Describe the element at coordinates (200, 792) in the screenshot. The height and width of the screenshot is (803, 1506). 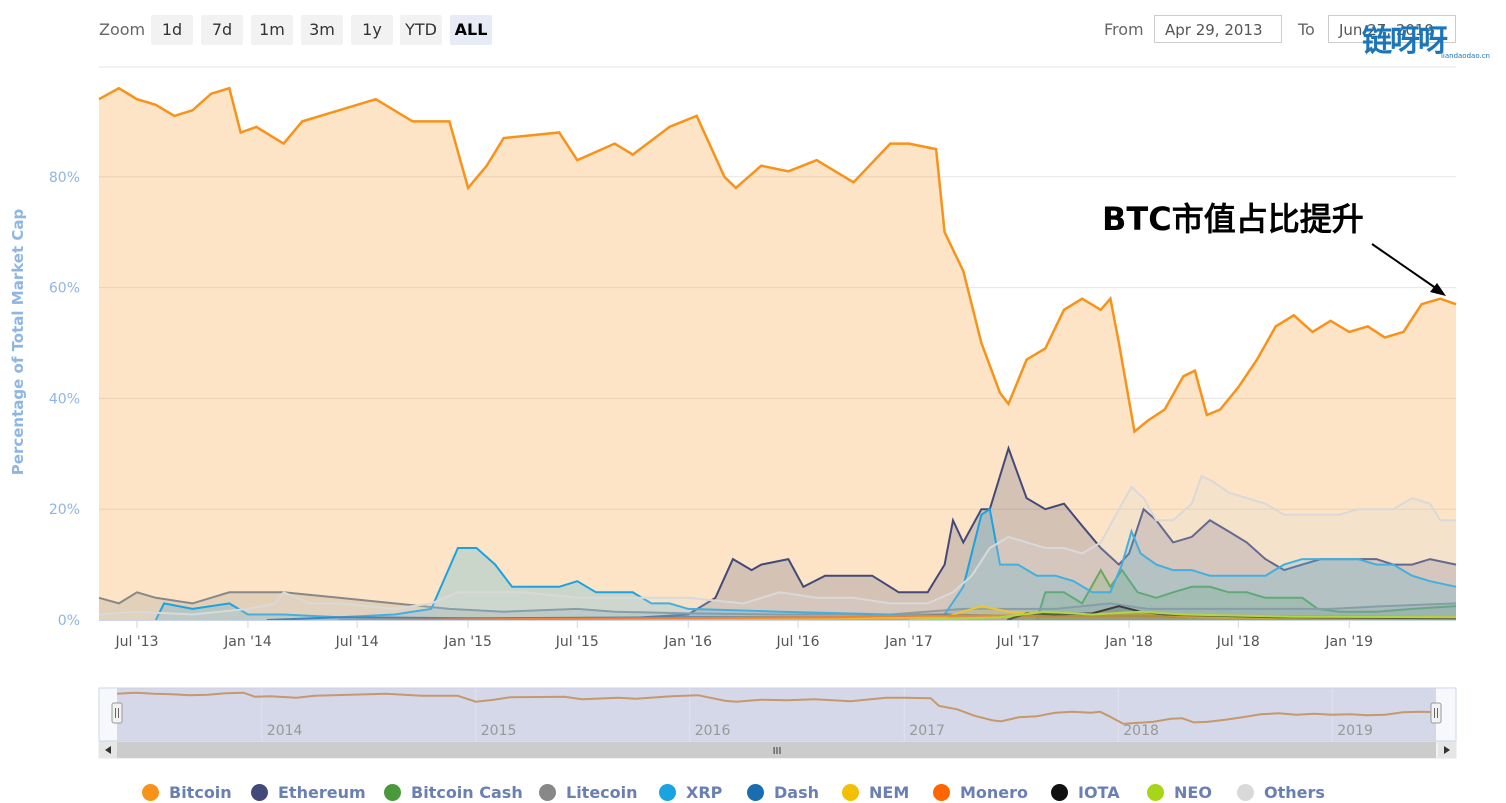
I see `legend-label: Bitcoin` at that location.